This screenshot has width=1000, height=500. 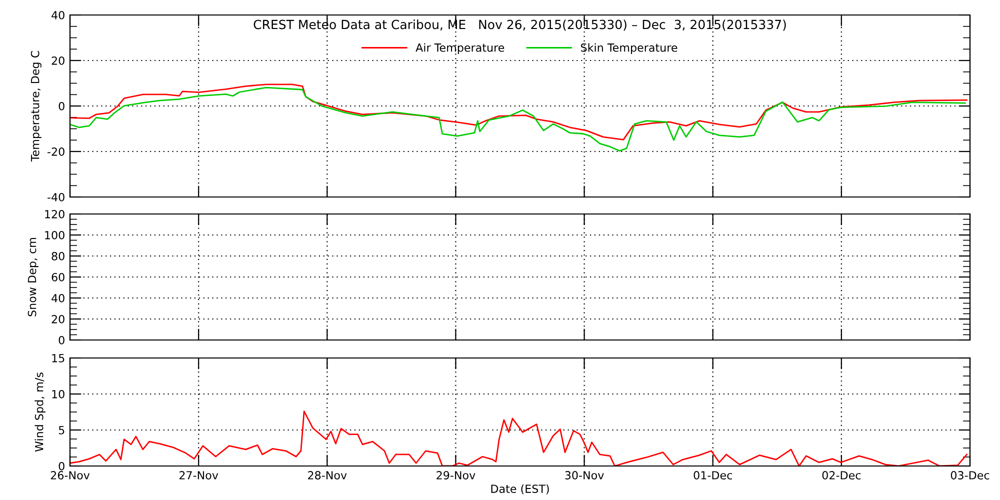 What do you see at coordinates (520, 25) in the screenshot?
I see `chart-title: CREST Meteo Data at Caribou, ME Nov 26, 2015(2015330) – Dec 3, 2015(2015337)` at bounding box center [520, 25].